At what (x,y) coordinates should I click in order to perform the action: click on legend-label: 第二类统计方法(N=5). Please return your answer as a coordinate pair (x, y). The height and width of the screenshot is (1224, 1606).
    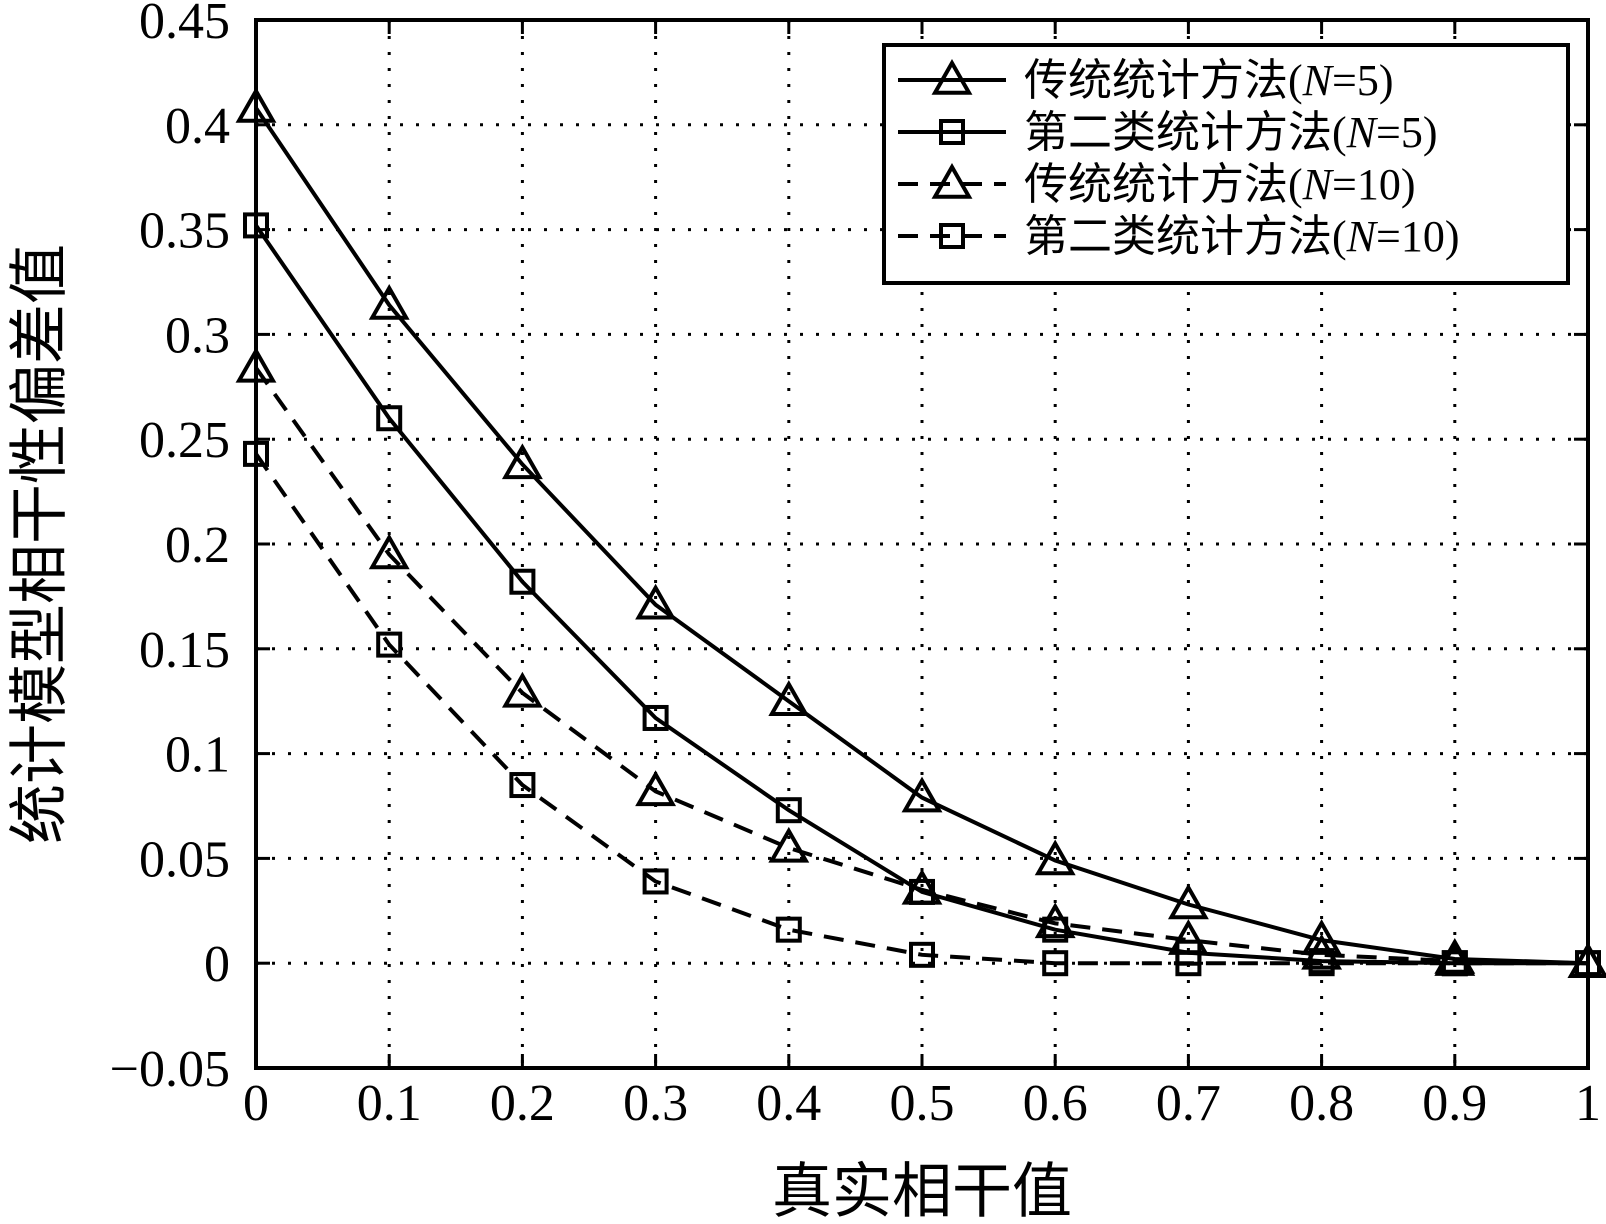
    Looking at the image, I should click on (1230, 132).